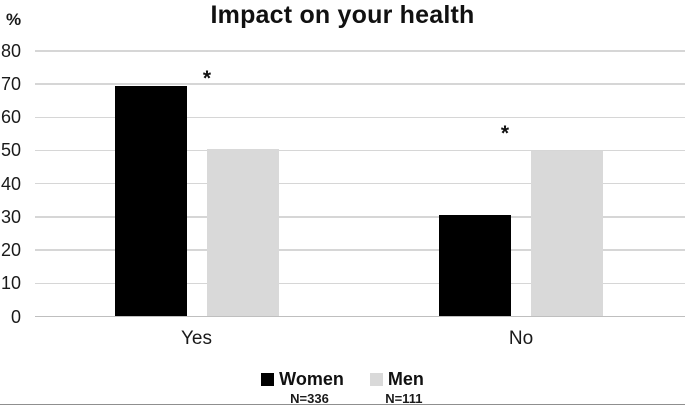  What do you see at coordinates (475, 266) in the screenshot?
I see `bar-women-no` at bounding box center [475, 266].